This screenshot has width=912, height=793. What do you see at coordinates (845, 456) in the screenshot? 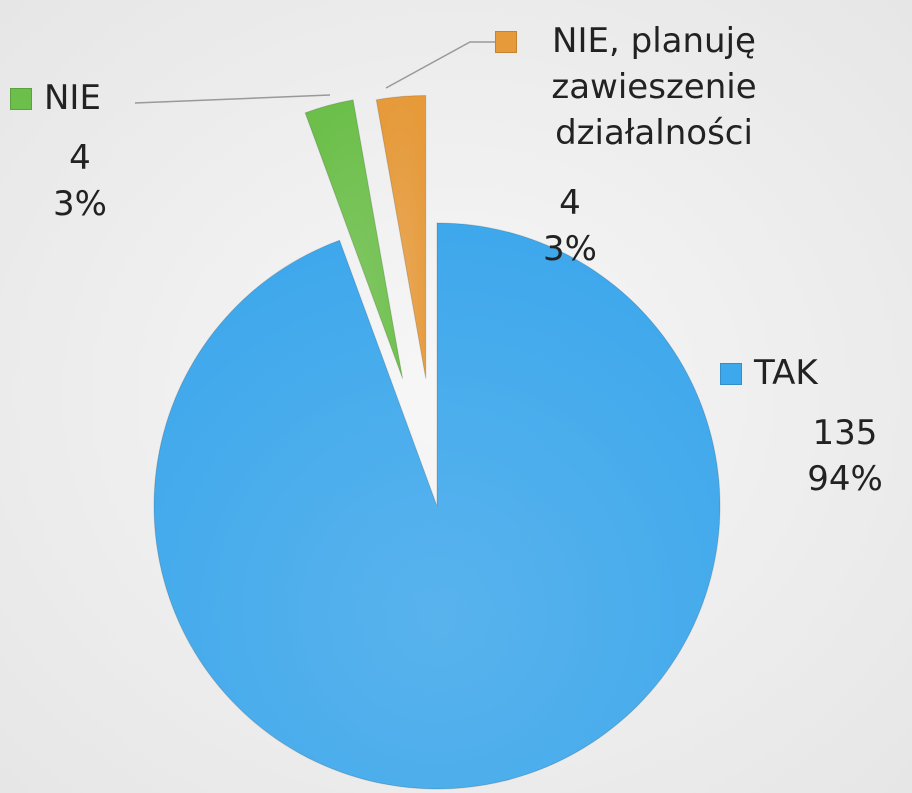
I see `value-group: 135 94%` at bounding box center [845, 456].